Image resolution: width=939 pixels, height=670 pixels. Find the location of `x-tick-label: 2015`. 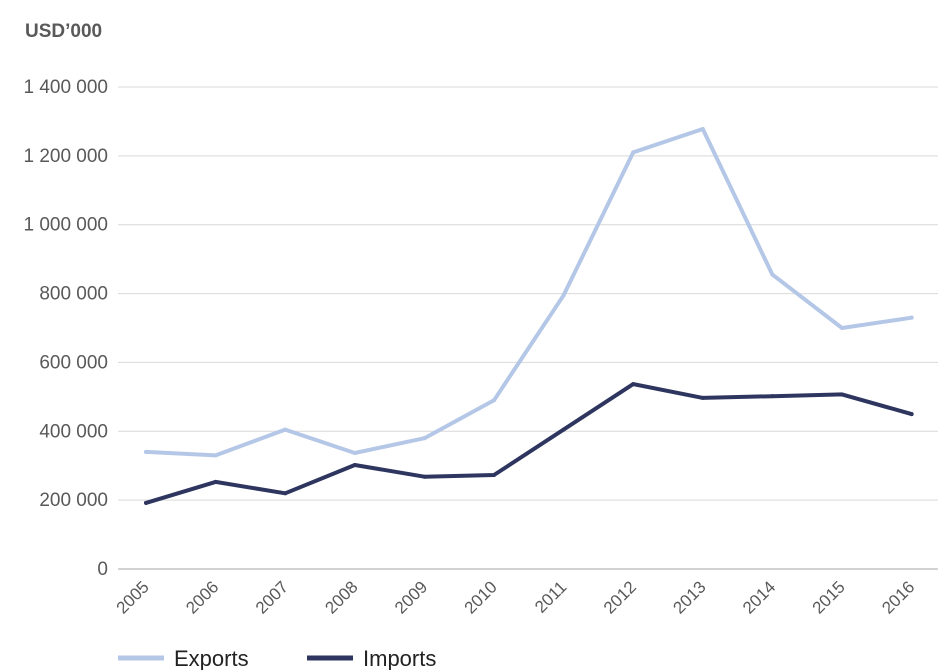

x-tick-label: 2015 is located at coordinates (829, 597).